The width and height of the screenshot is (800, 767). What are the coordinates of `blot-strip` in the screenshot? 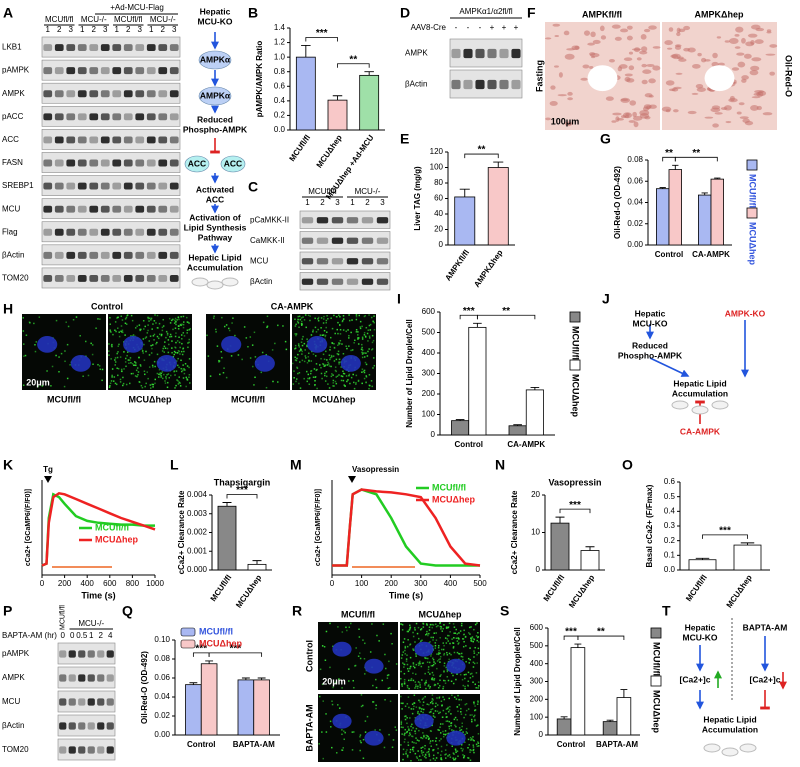 It's located at (111, 70).